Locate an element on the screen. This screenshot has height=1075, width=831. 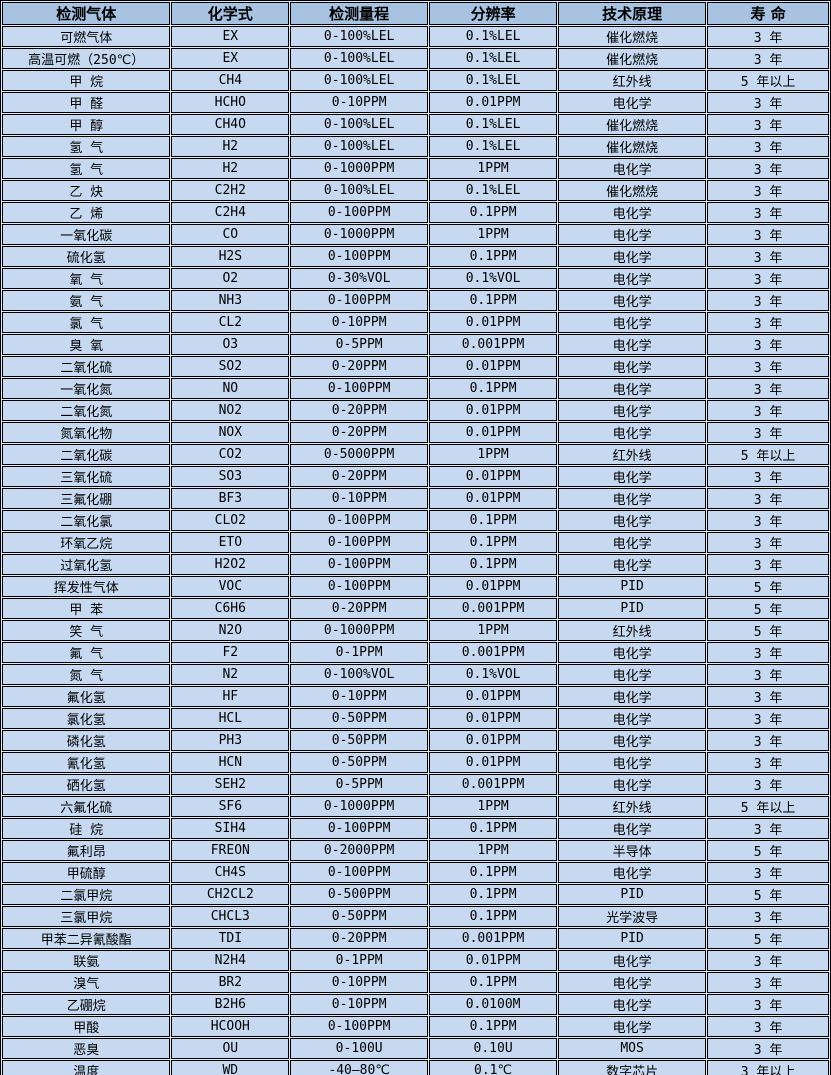
cell-gas-name: 恶臭 is located at coordinates (86, 1048).